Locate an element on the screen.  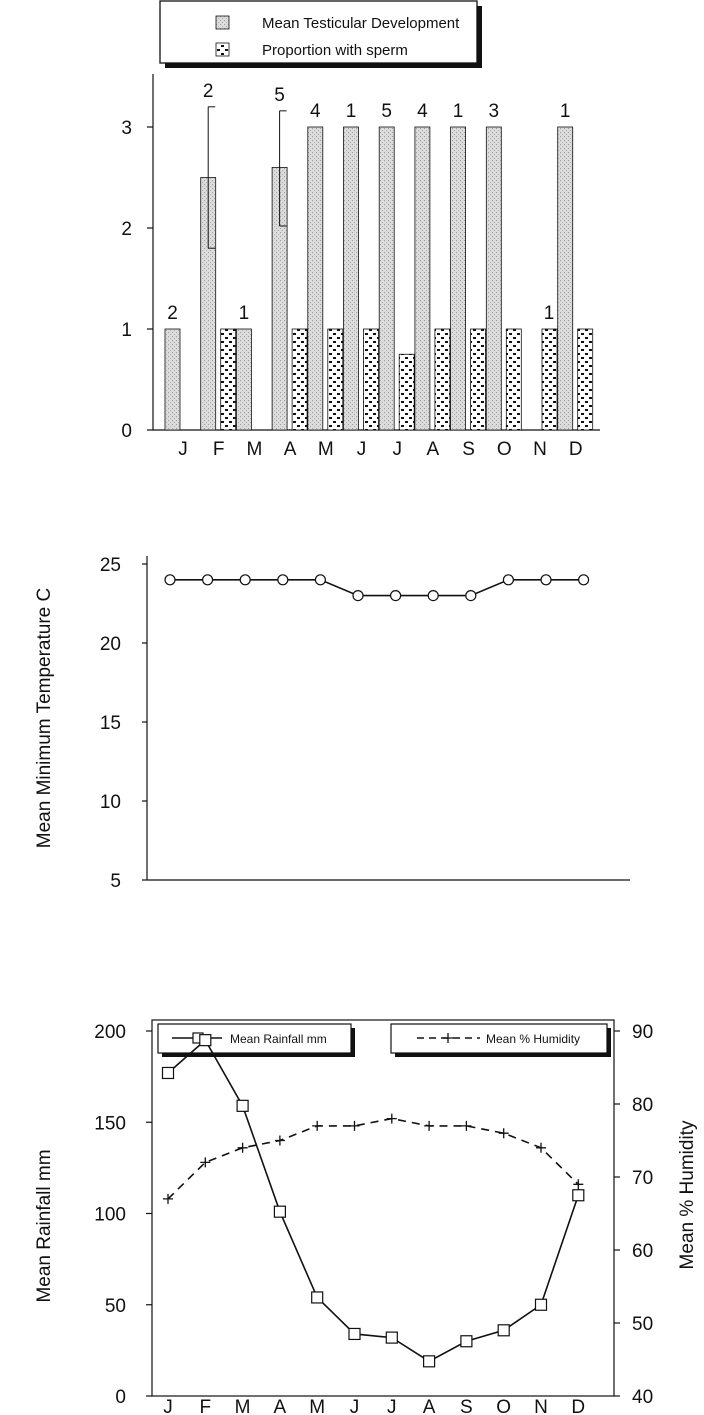
sample-size-label: 3 is located at coordinates (494, 111).